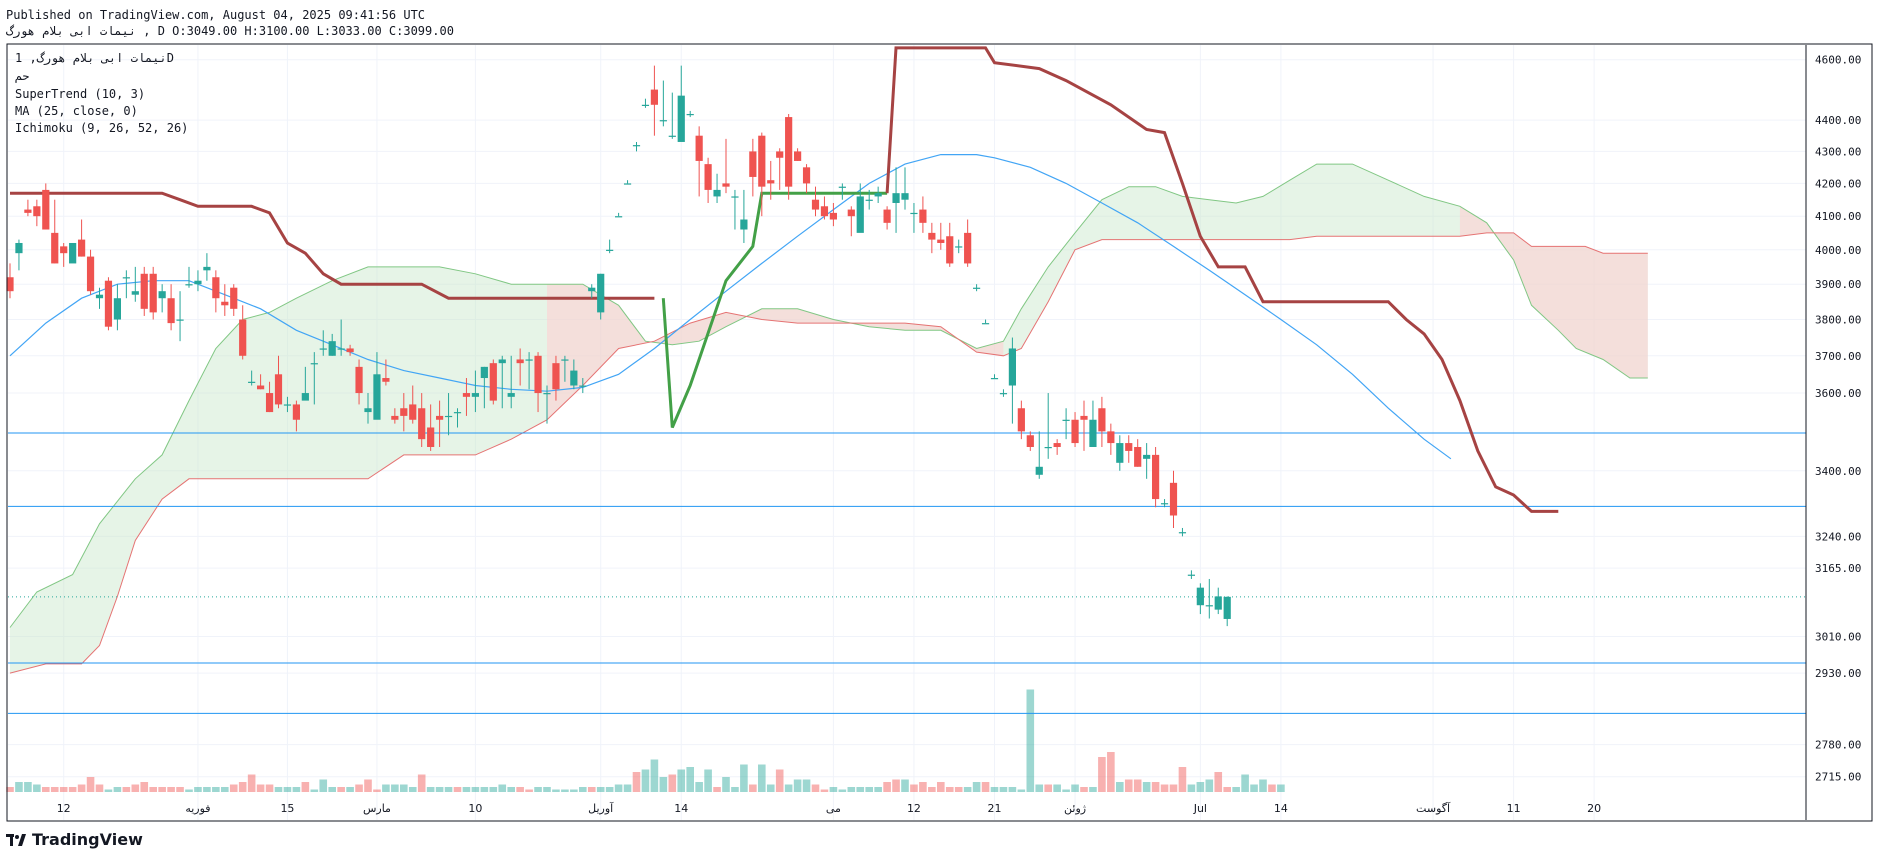 This screenshot has width=1878, height=858. Describe the element at coordinates (80, 94) in the screenshot. I see `legend-supertrend: SuperTrend (10, 3)` at that location.